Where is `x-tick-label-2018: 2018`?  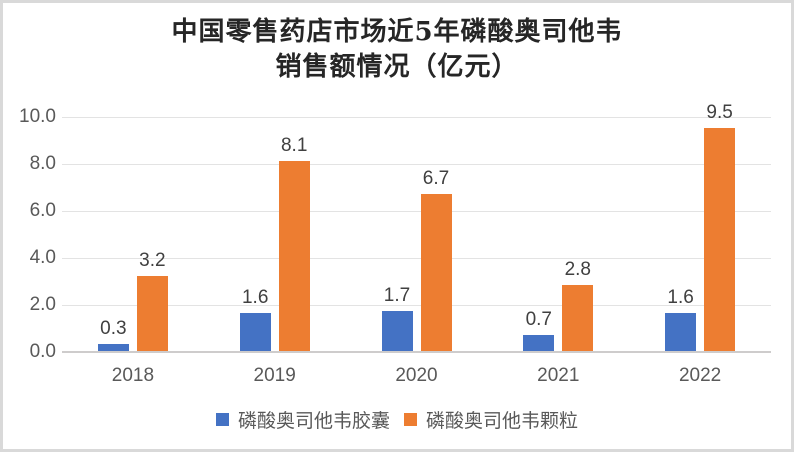
x-tick-label-2018: 2018 is located at coordinates (133, 375).